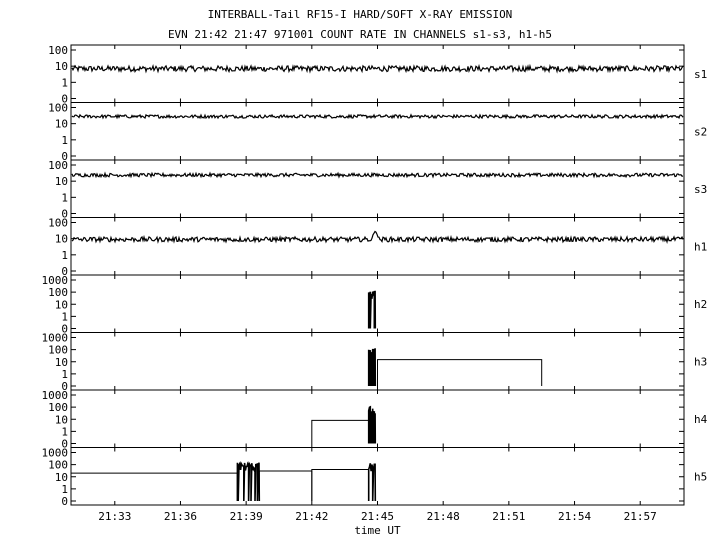  What do you see at coordinates (377, 418) in the screenshot?
I see `panel-frame-h4` at bounding box center [377, 418].